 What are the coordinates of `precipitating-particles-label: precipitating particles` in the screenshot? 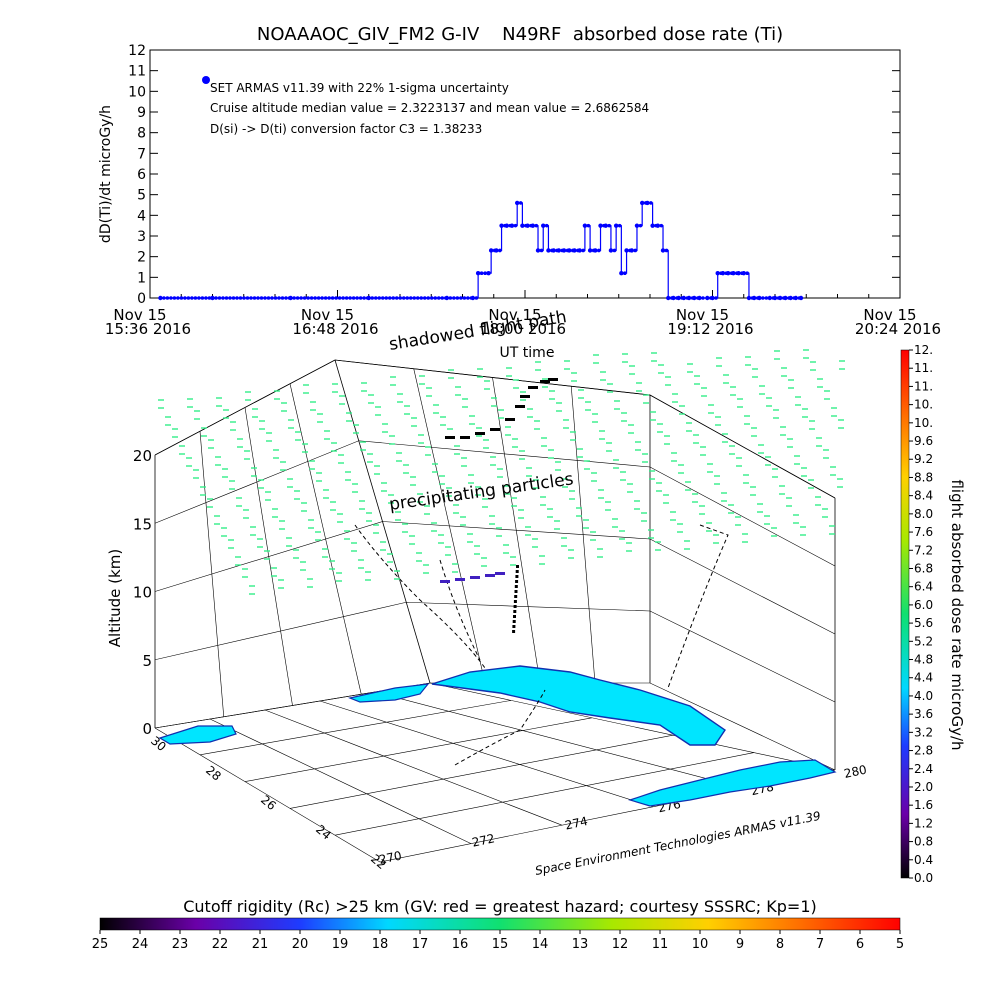 It's located at (481, 492).